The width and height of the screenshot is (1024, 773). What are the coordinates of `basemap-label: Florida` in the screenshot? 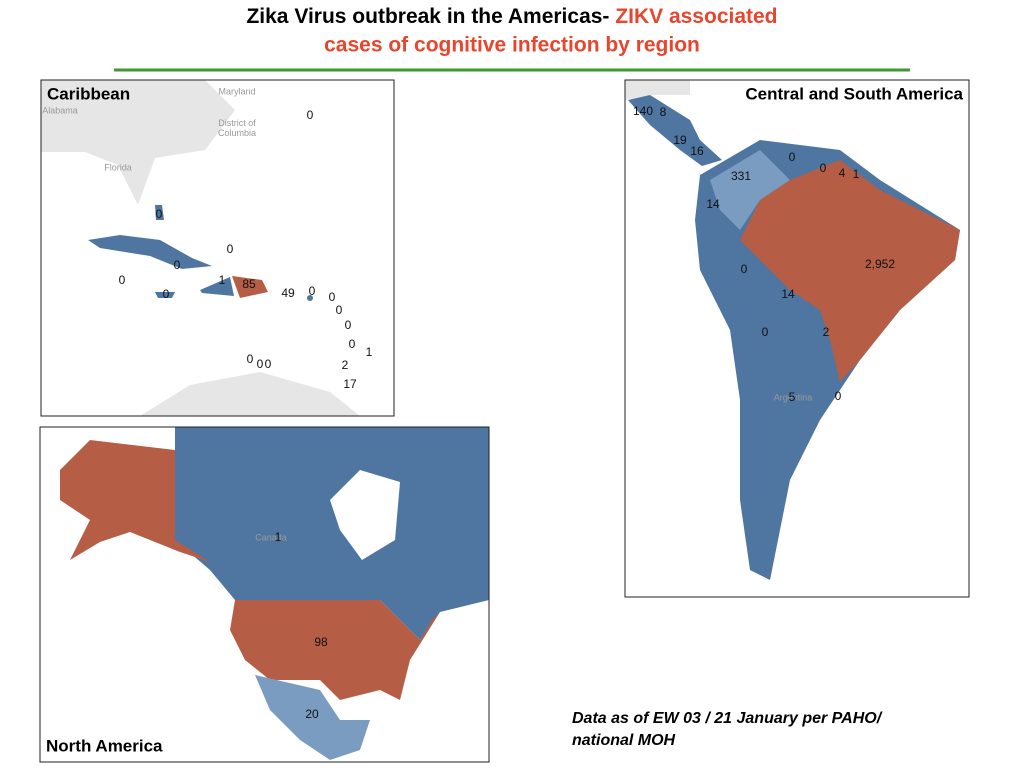 It's located at (118, 167).